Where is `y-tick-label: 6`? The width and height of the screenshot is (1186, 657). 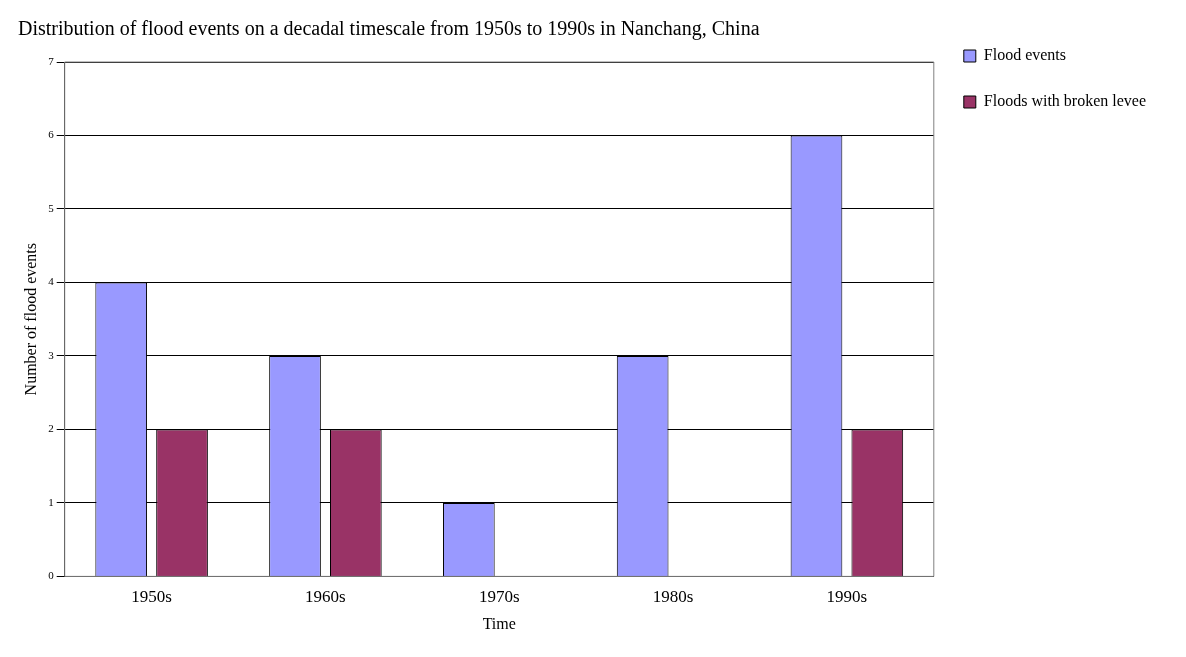 y-tick-label: 6 is located at coordinates (51, 134).